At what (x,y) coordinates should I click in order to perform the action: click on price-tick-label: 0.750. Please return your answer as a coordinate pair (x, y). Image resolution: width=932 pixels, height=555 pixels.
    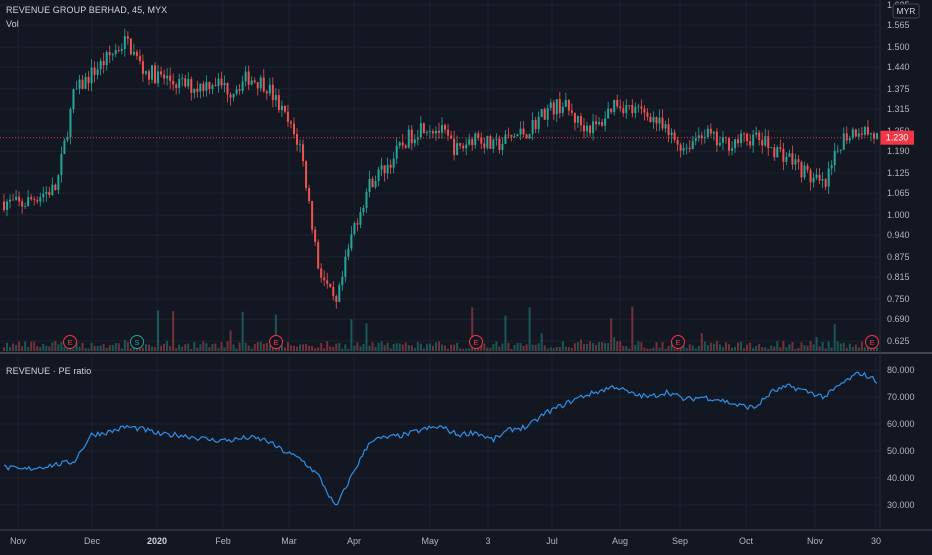
    Looking at the image, I should click on (898, 299).